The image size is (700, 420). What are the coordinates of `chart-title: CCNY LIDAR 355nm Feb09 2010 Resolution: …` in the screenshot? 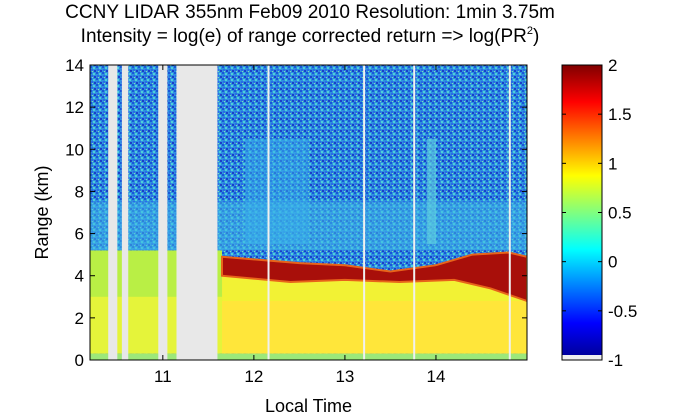 It's located at (310, 12).